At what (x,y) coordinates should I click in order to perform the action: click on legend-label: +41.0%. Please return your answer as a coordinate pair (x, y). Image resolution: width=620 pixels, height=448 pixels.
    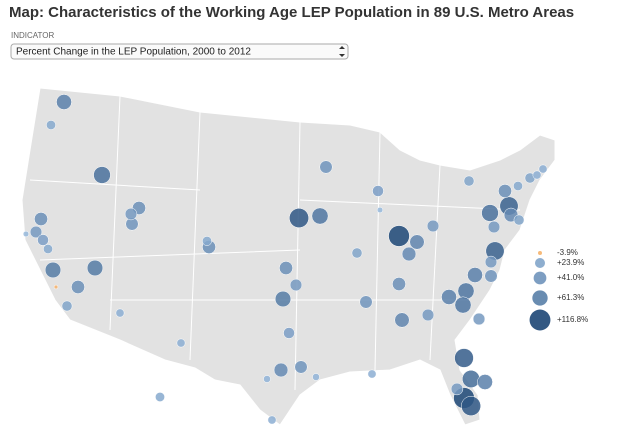
    Looking at the image, I should click on (570, 277).